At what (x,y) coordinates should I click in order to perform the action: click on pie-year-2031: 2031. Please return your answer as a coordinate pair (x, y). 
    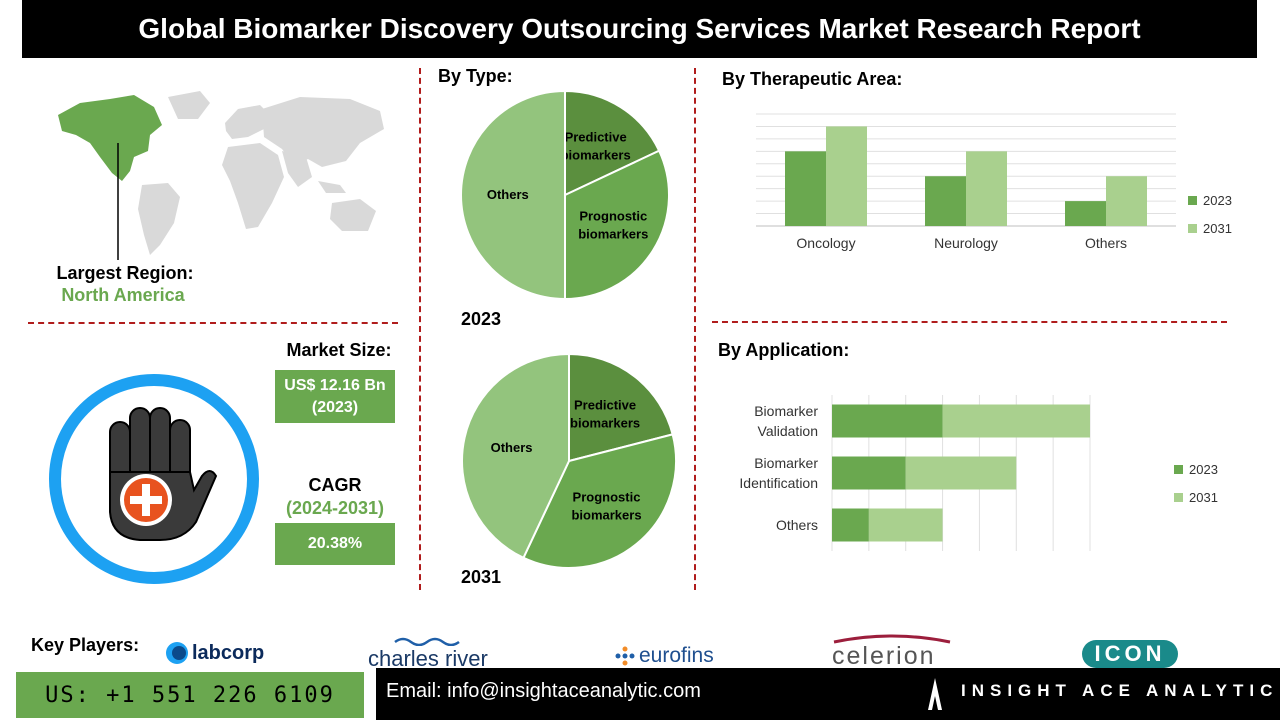
    Looking at the image, I should click on (481, 577).